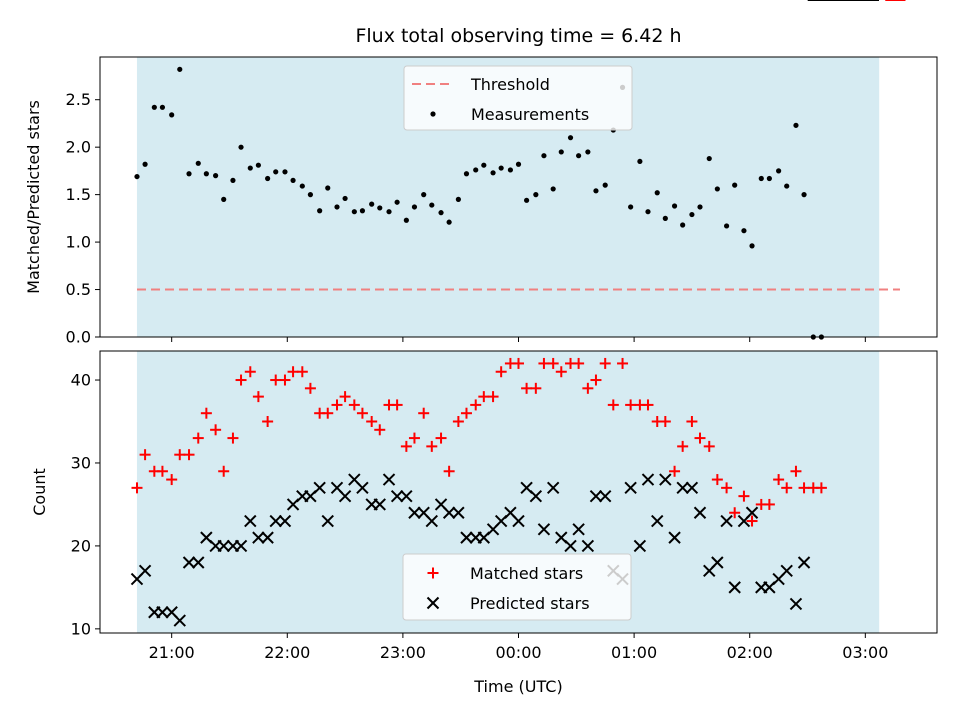 This screenshot has width=960, height=720. I want to click on legend-matched-label: Matched stars, so click(526, 573).